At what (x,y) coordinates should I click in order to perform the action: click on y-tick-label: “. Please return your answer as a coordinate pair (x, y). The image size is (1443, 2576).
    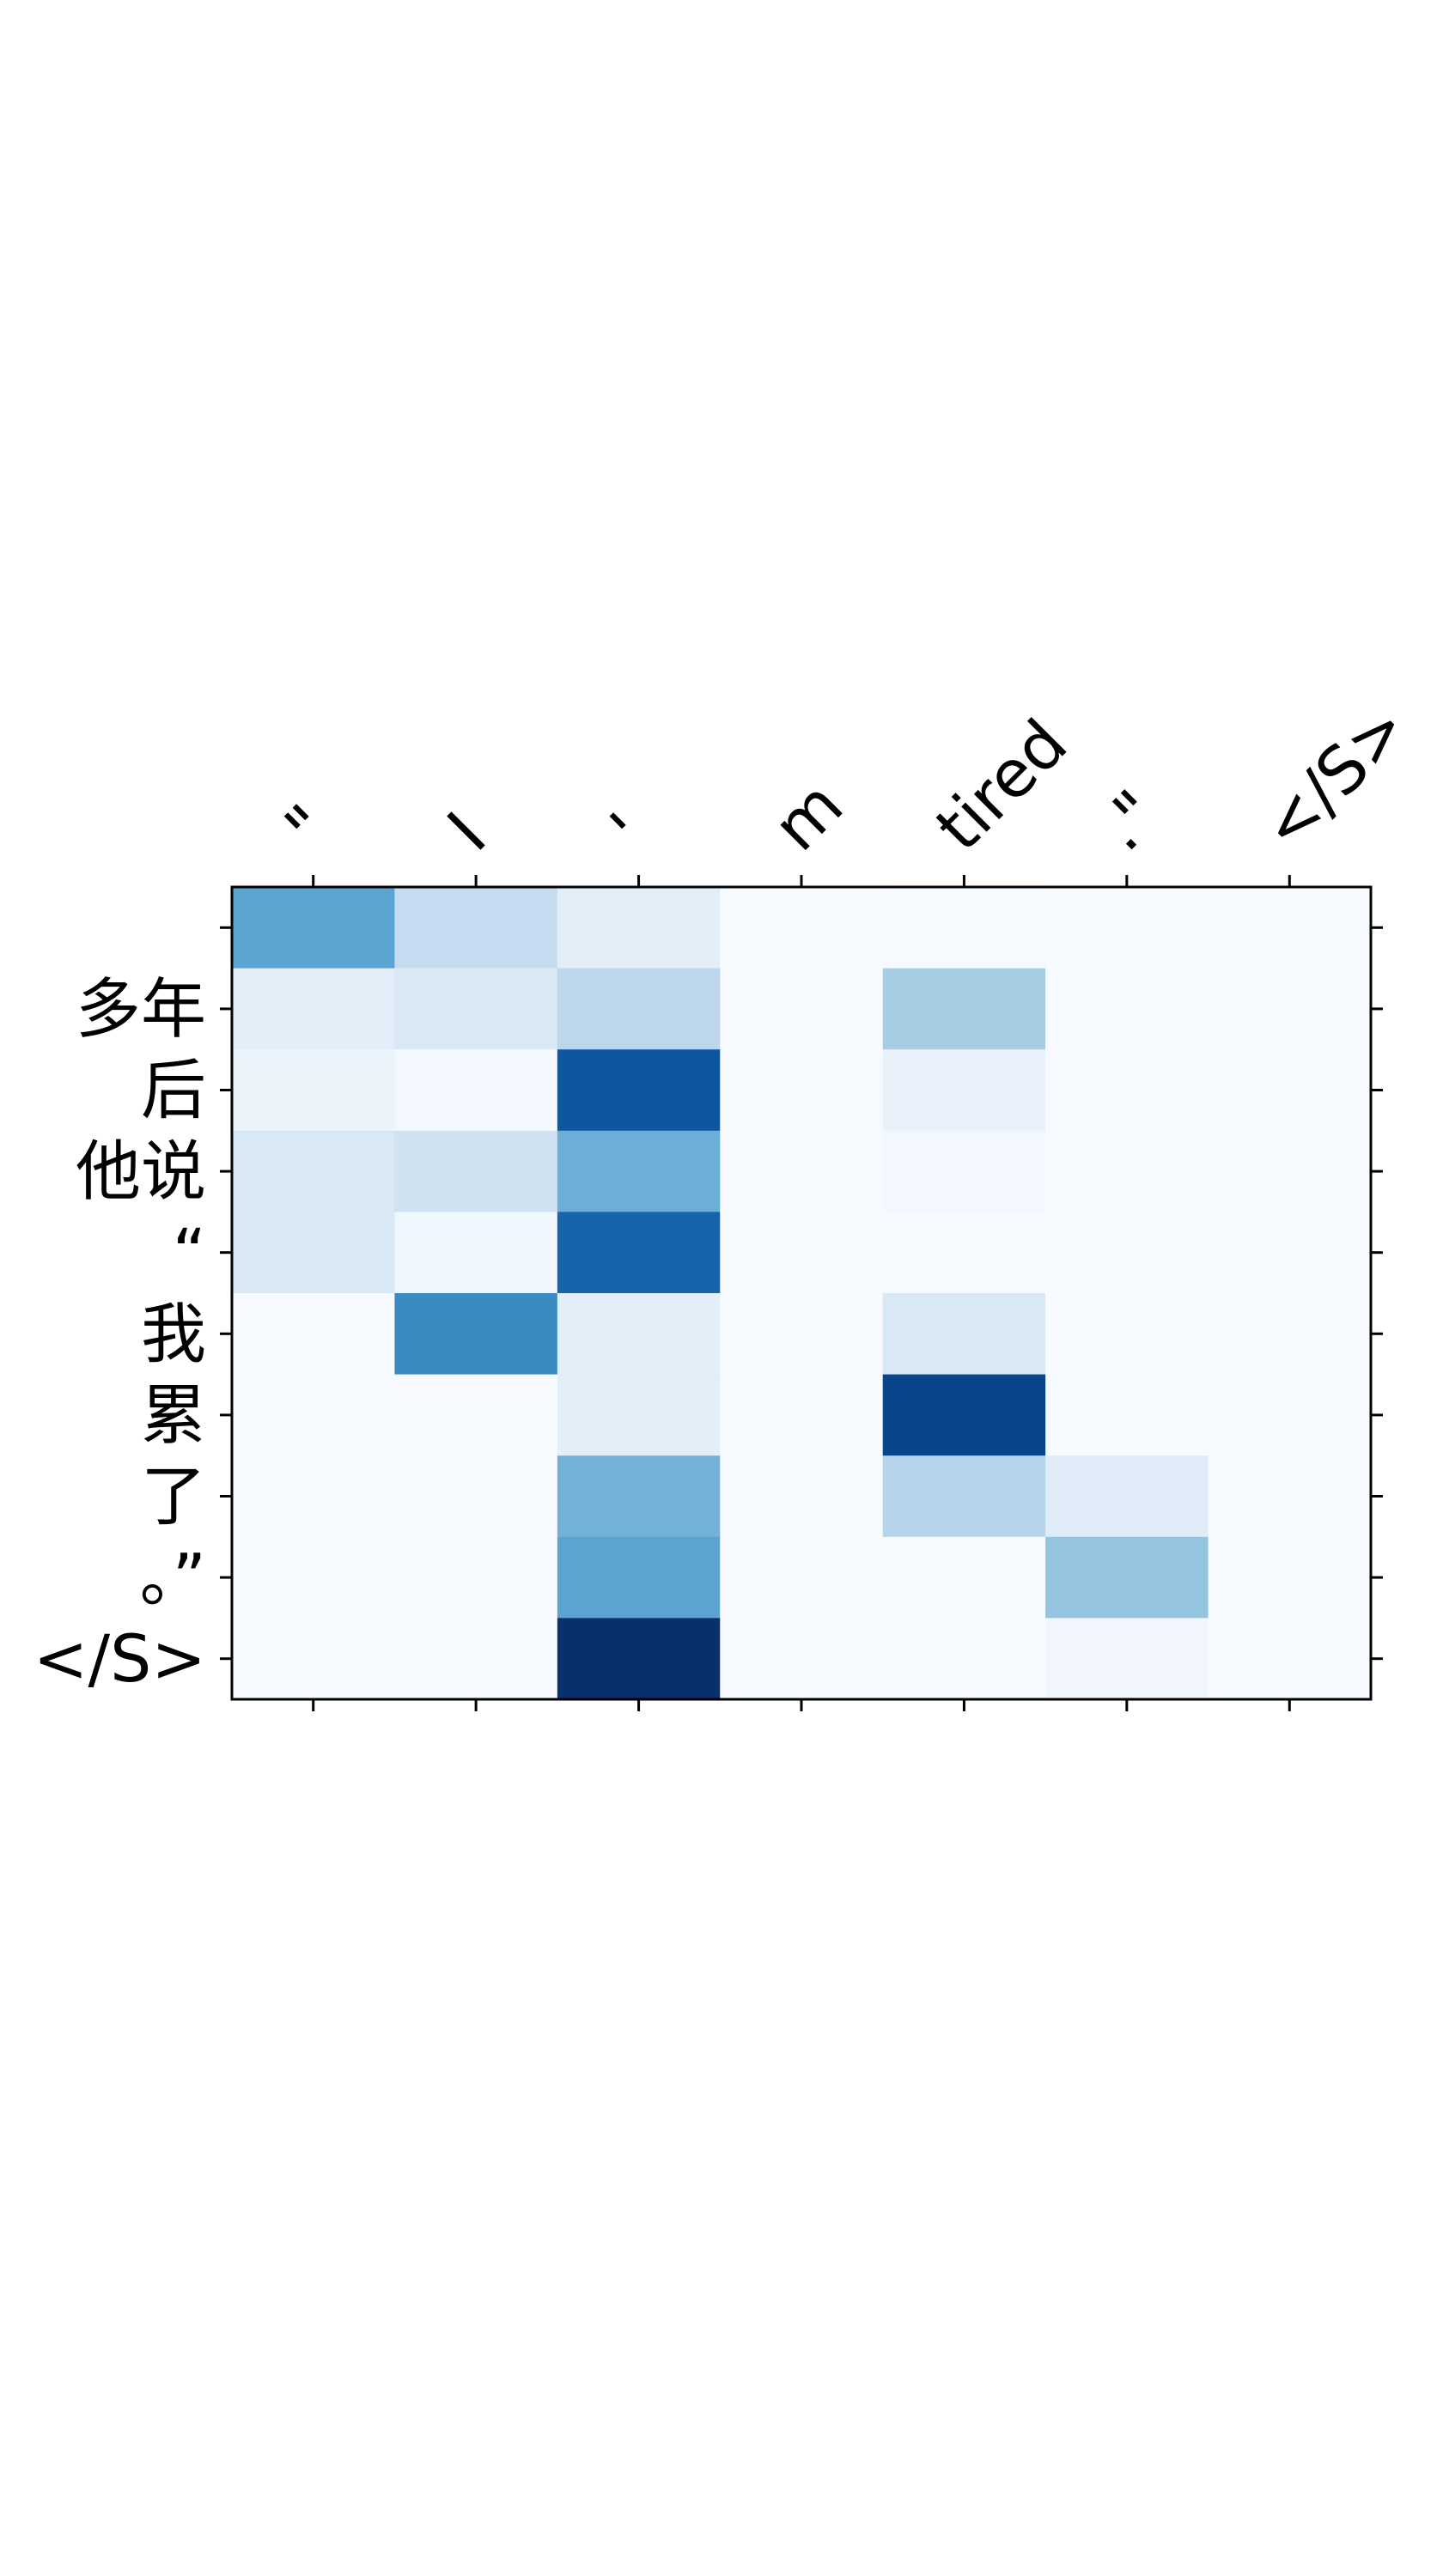
    Looking at the image, I should click on (189, 1252).